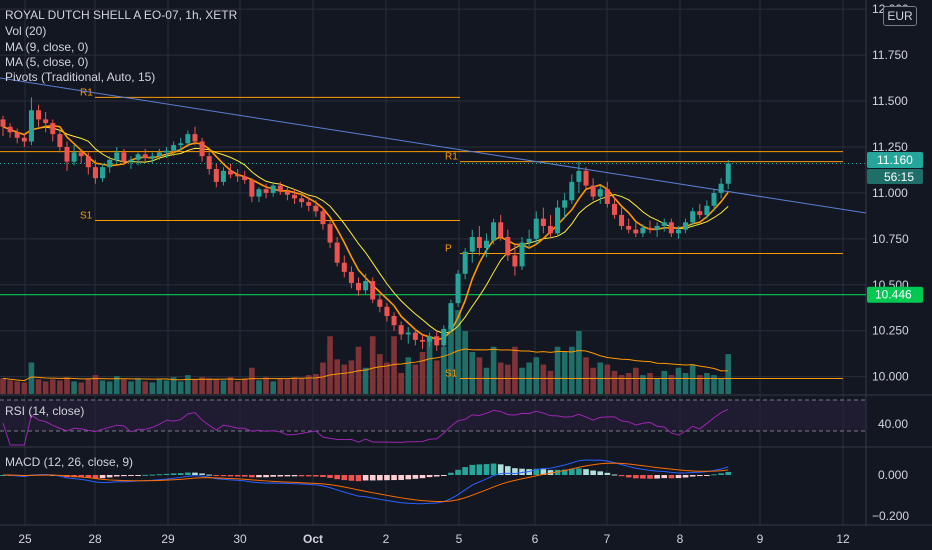 The height and width of the screenshot is (550, 932). What do you see at coordinates (168, 539) in the screenshot?
I see `time-label-2: 29` at bounding box center [168, 539].